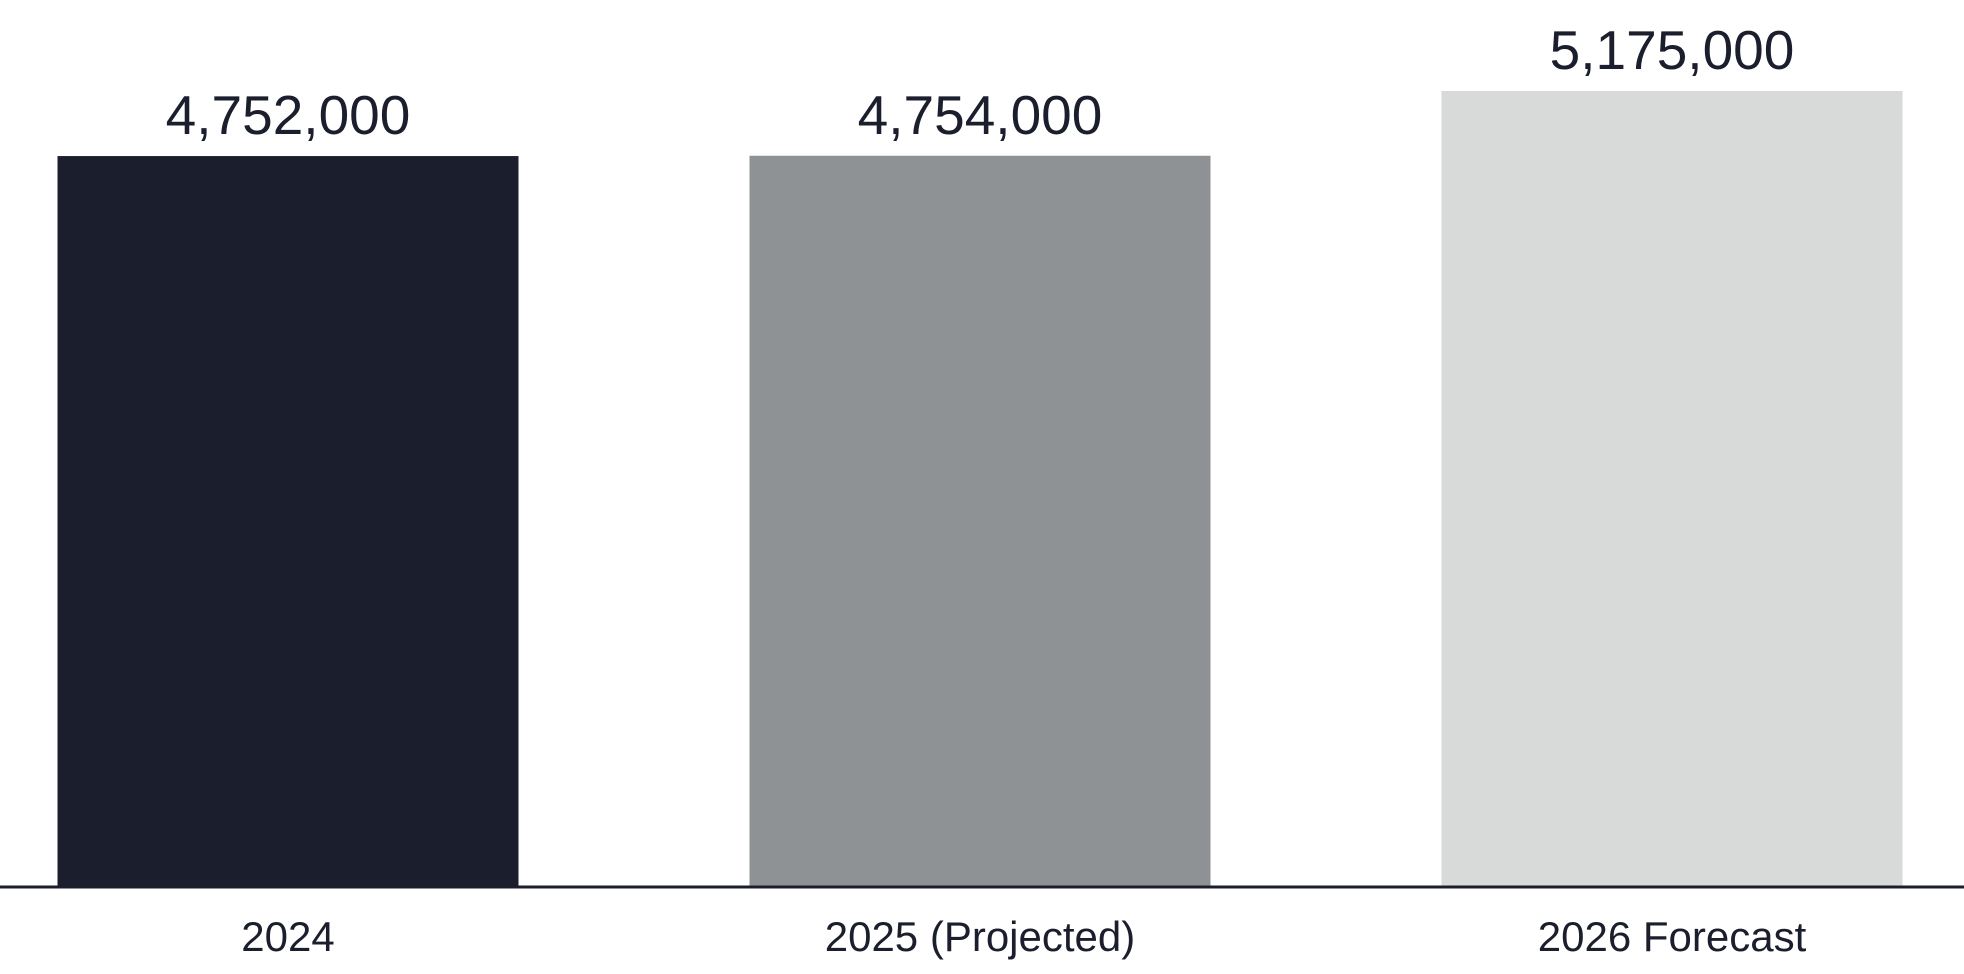 Image resolution: width=1964 pixels, height=974 pixels. Describe the element at coordinates (287, 936) in the screenshot. I see `x-tick-label: 2024` at that location.